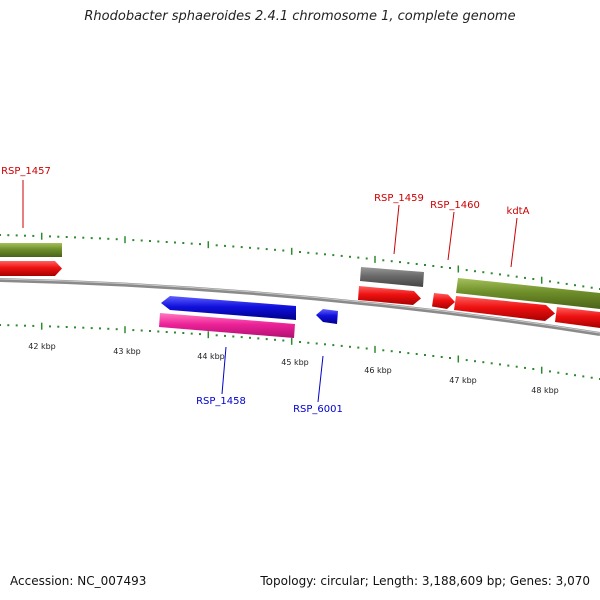 The image size is (600, 600). I want to click on feature-cds-rsp1460, so click(443, 301).